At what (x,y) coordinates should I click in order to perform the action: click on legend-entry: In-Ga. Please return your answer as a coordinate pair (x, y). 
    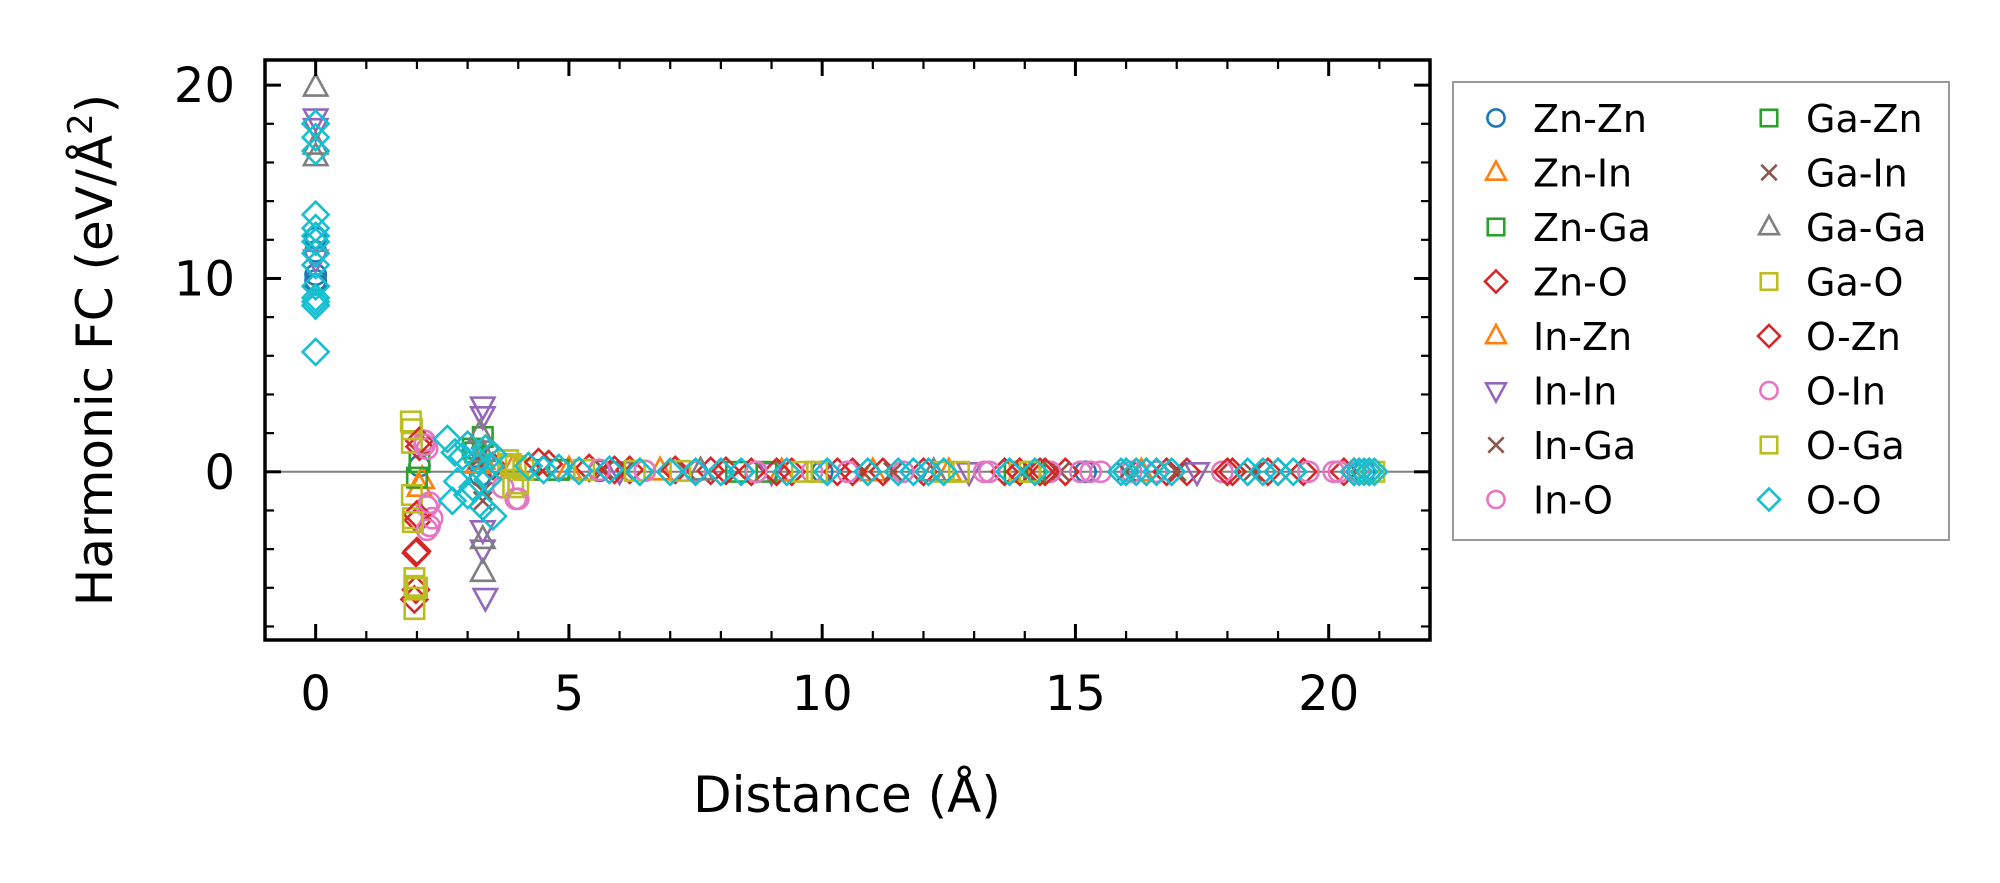
    Looking at the image, I should click on (1561, 446).